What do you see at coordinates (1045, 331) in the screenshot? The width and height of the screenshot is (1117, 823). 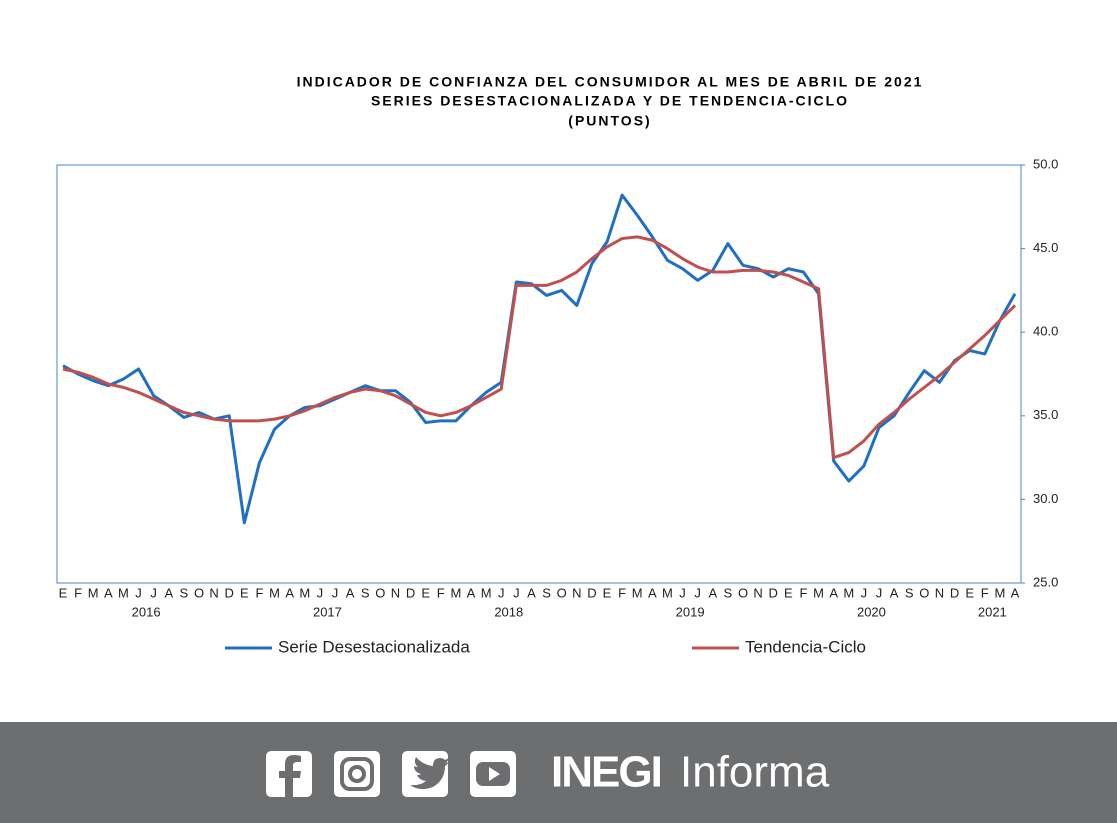 I see `y-tick-label: 40.0` at bounding box center [1045, 331].